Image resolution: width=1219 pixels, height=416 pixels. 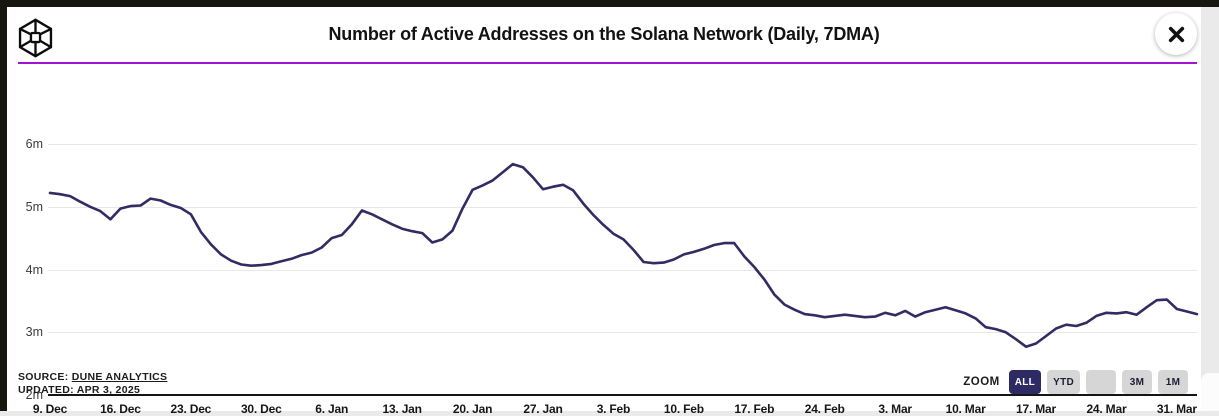 I want to click on y-tick-label: 4m, so click(x=34, y=269).